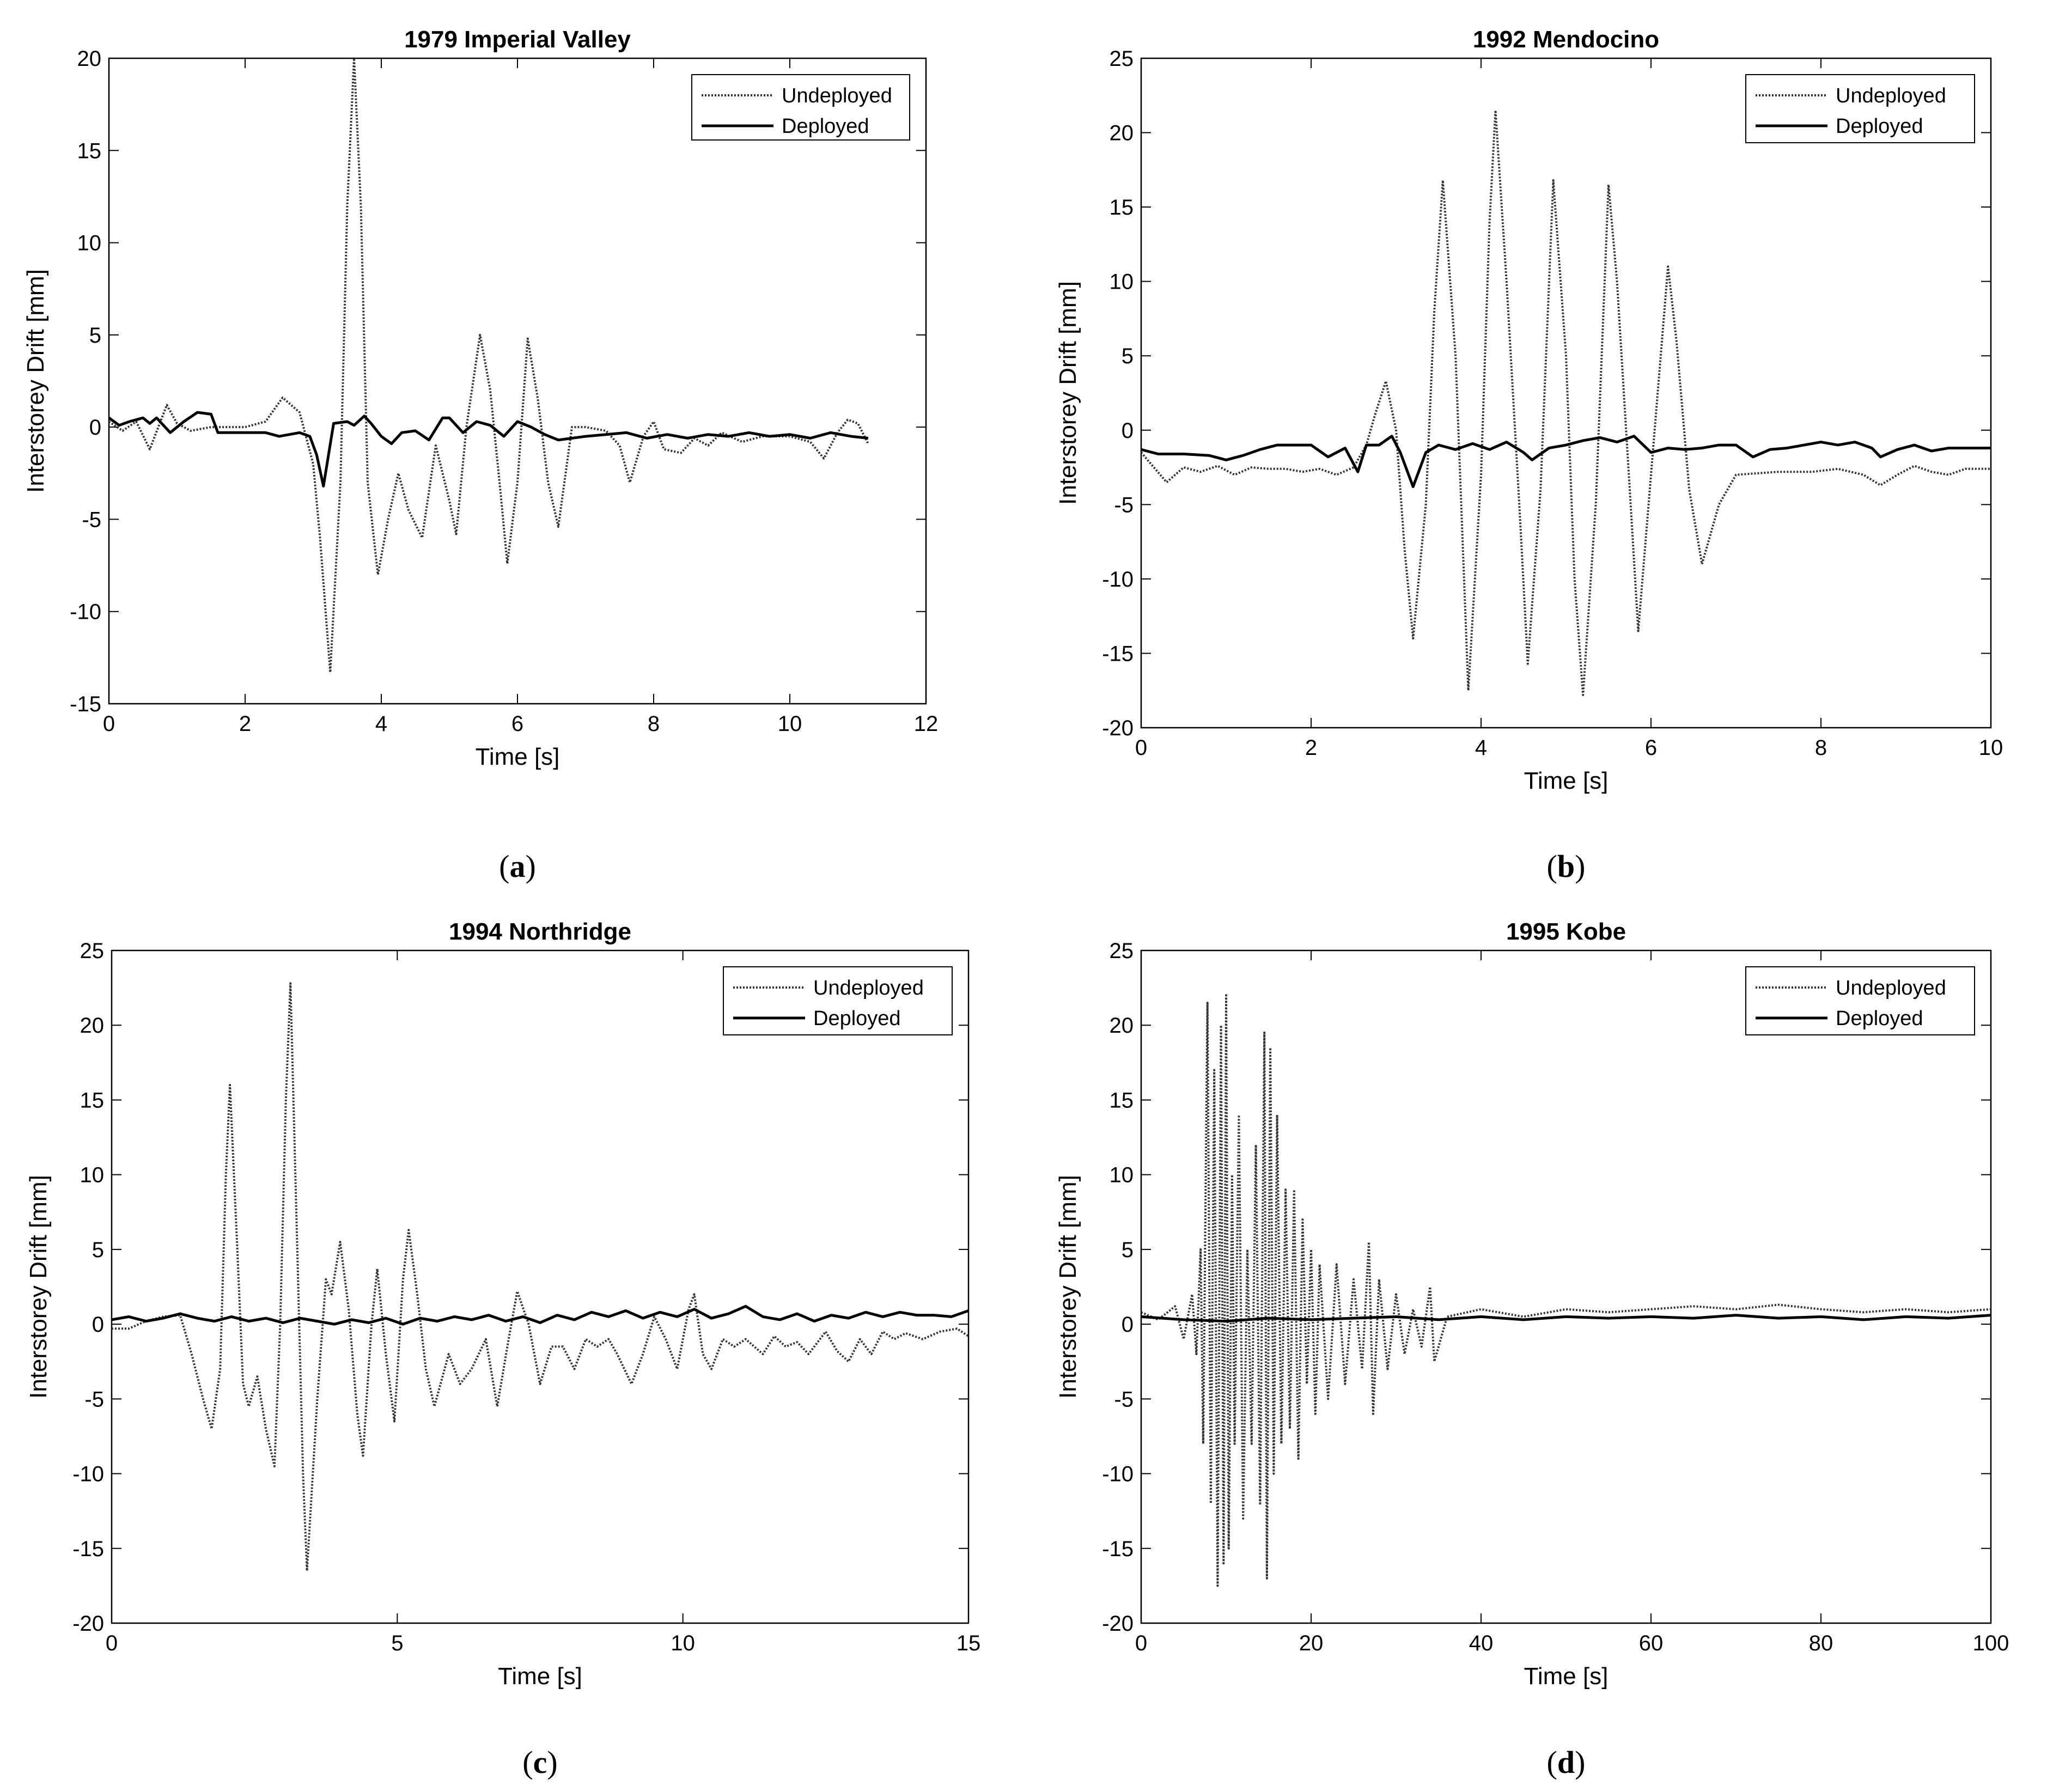  Describe the element at coordinates (969, 1643) in the screenshot. I see `x-tick-label: 15` at that location.